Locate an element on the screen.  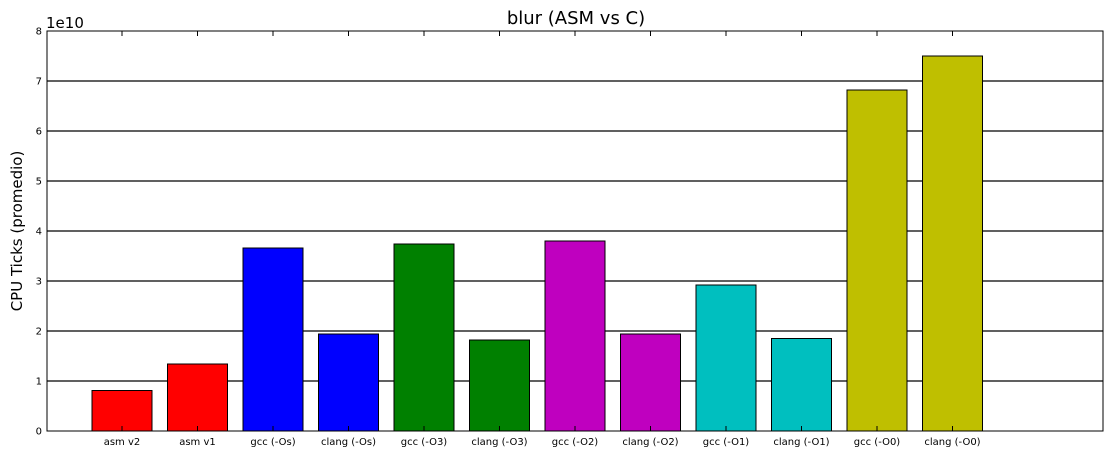
x-tick-label: gcc (-O0) is located at coordinates (877, 442).